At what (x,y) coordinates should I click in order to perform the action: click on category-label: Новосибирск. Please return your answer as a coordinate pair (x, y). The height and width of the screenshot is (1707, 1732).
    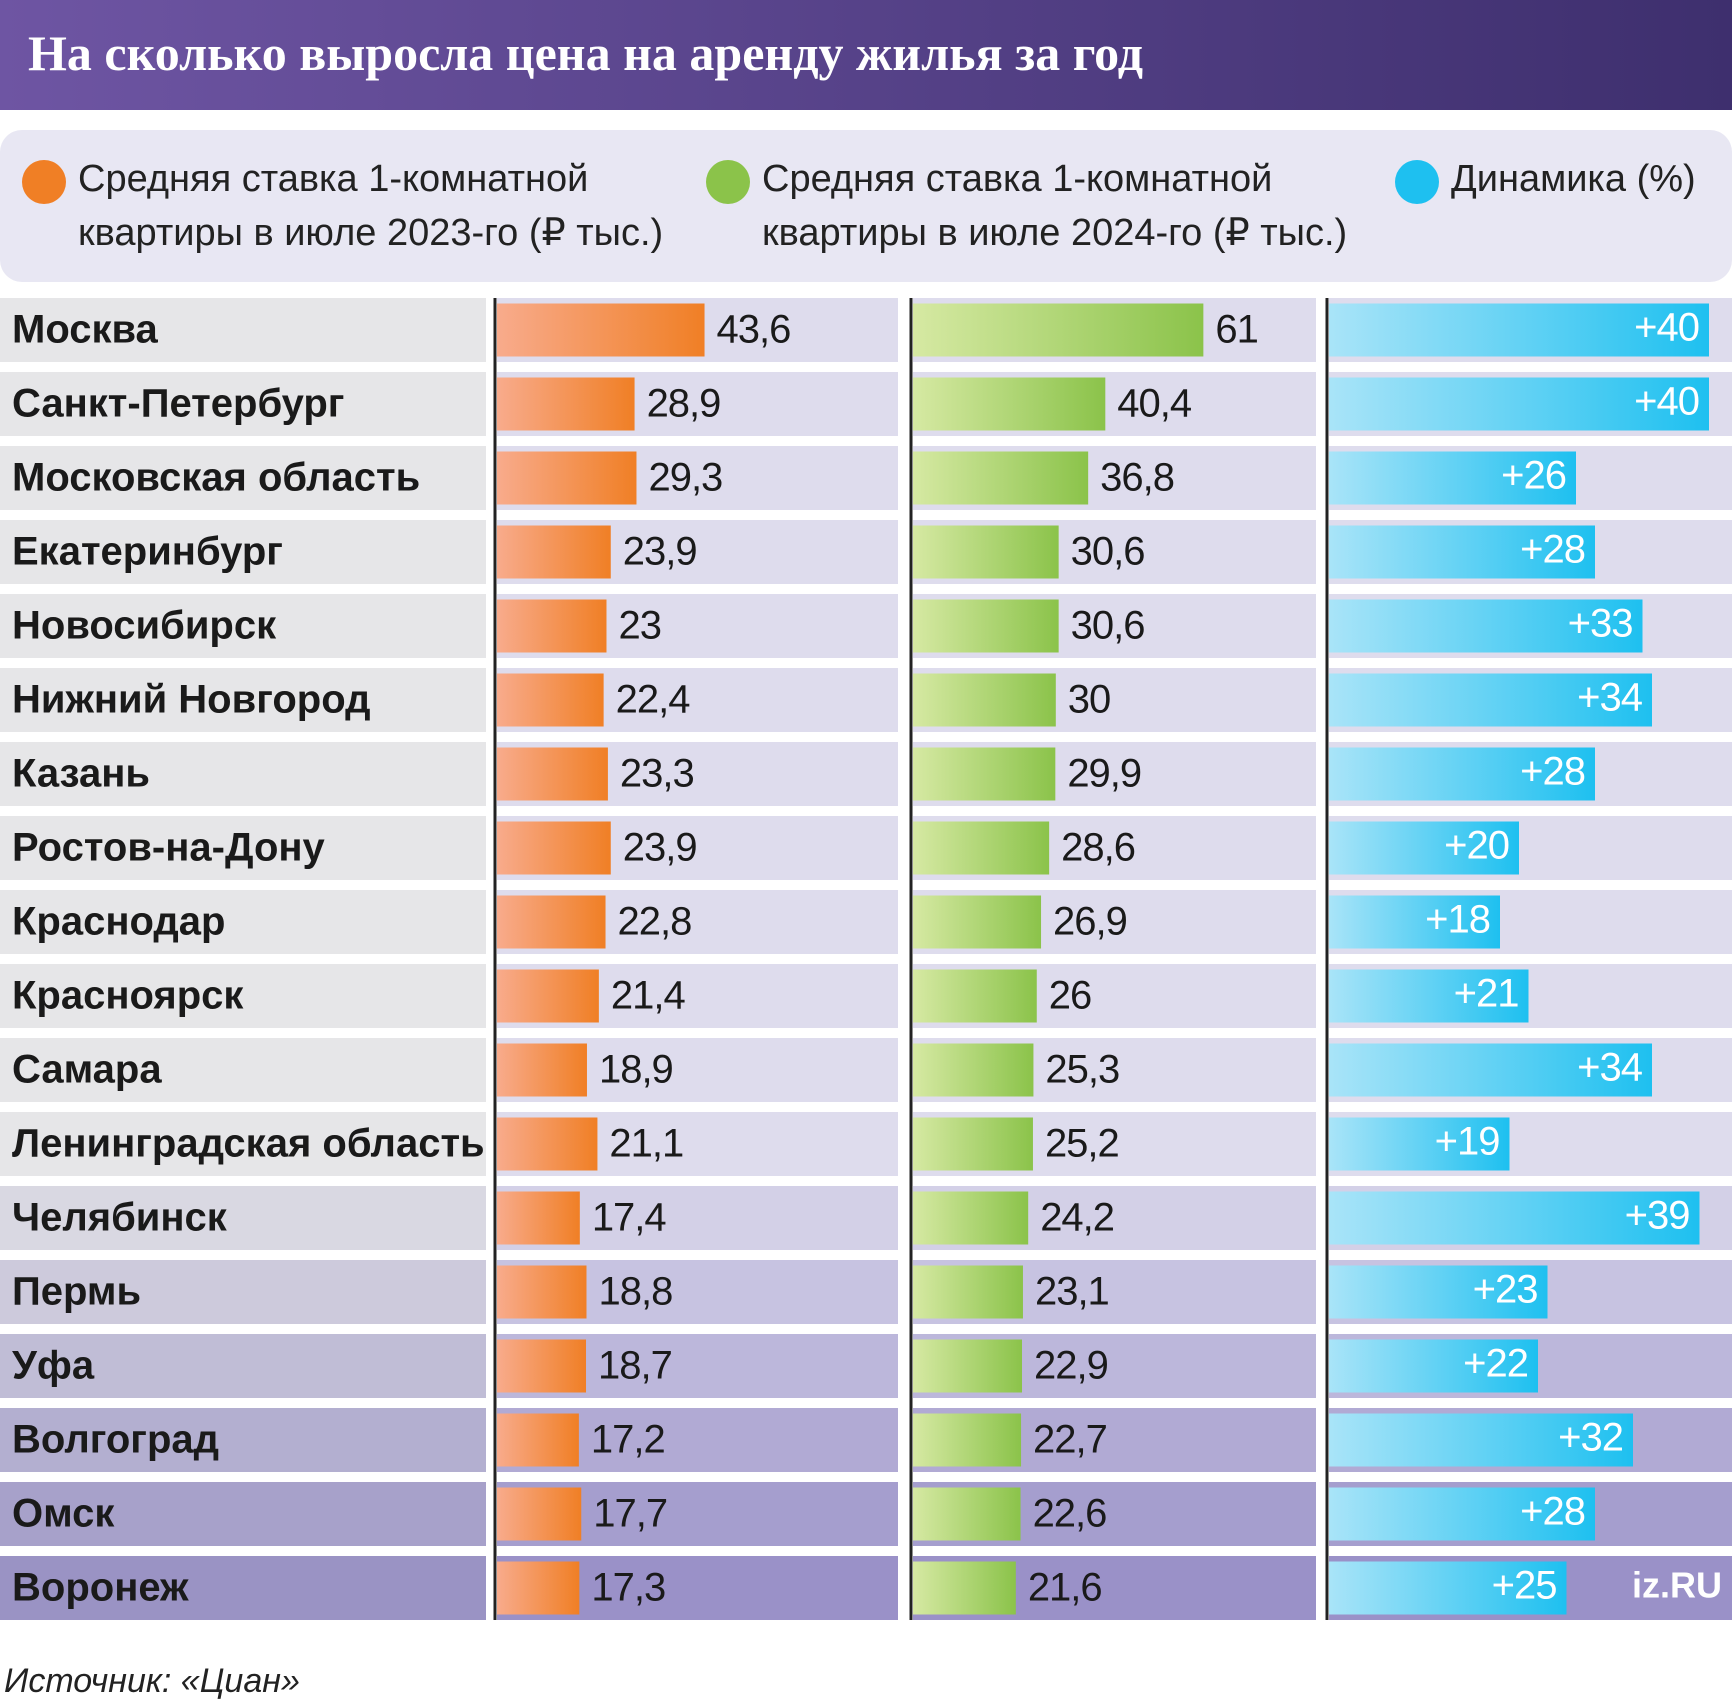
    Looking at the image, I should click on (144, 626).